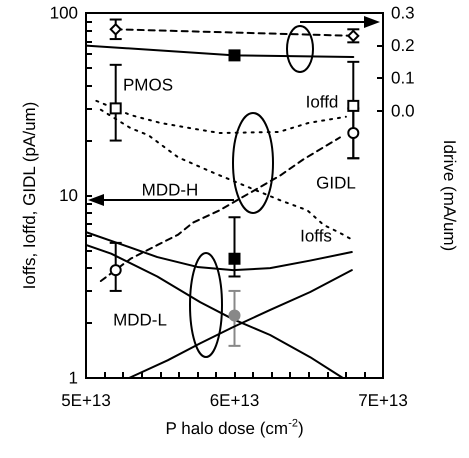 Image resolution: width=469 pixels, height=458 pixels. I want to click on annotation: Ioffd, so click(322, 102).